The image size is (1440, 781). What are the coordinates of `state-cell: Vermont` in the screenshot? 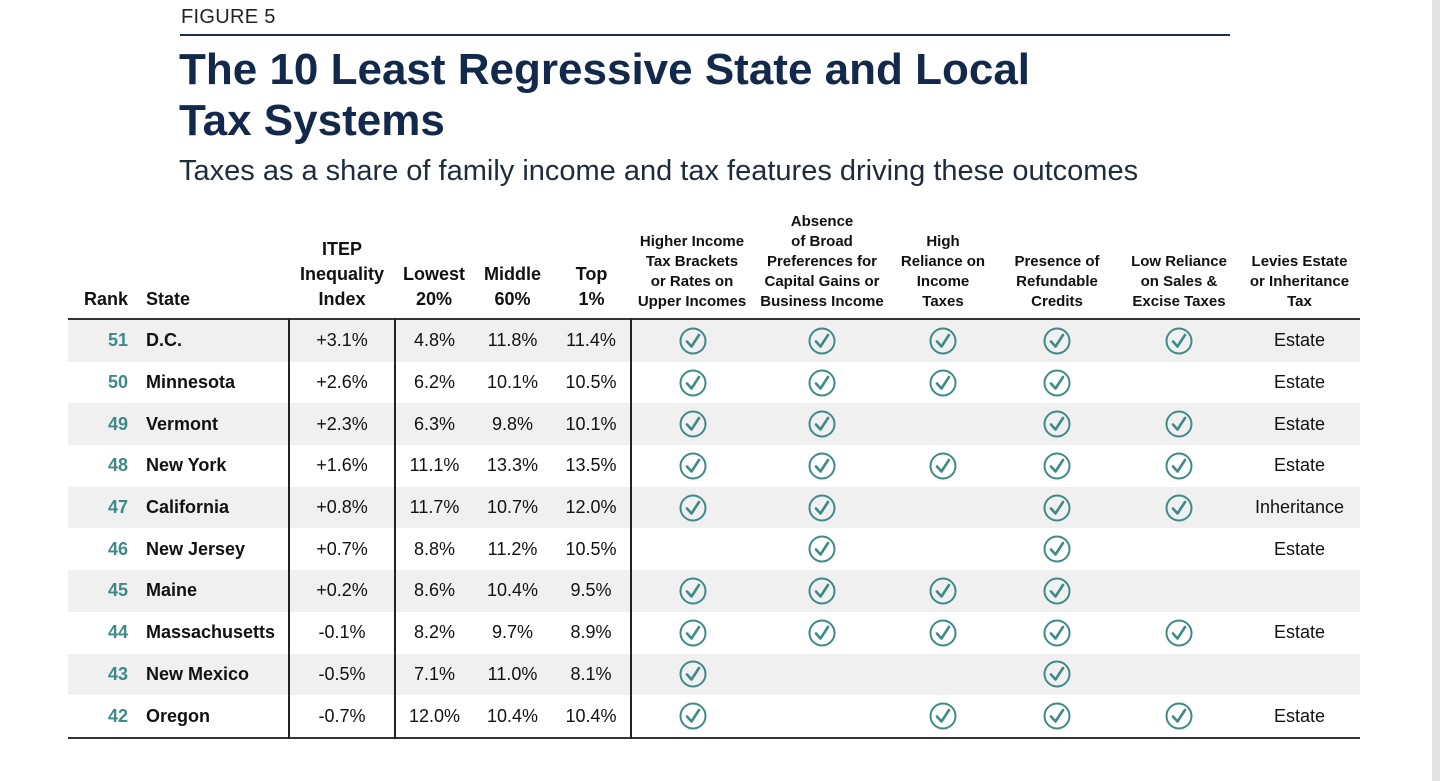 It's located at (182, 423).